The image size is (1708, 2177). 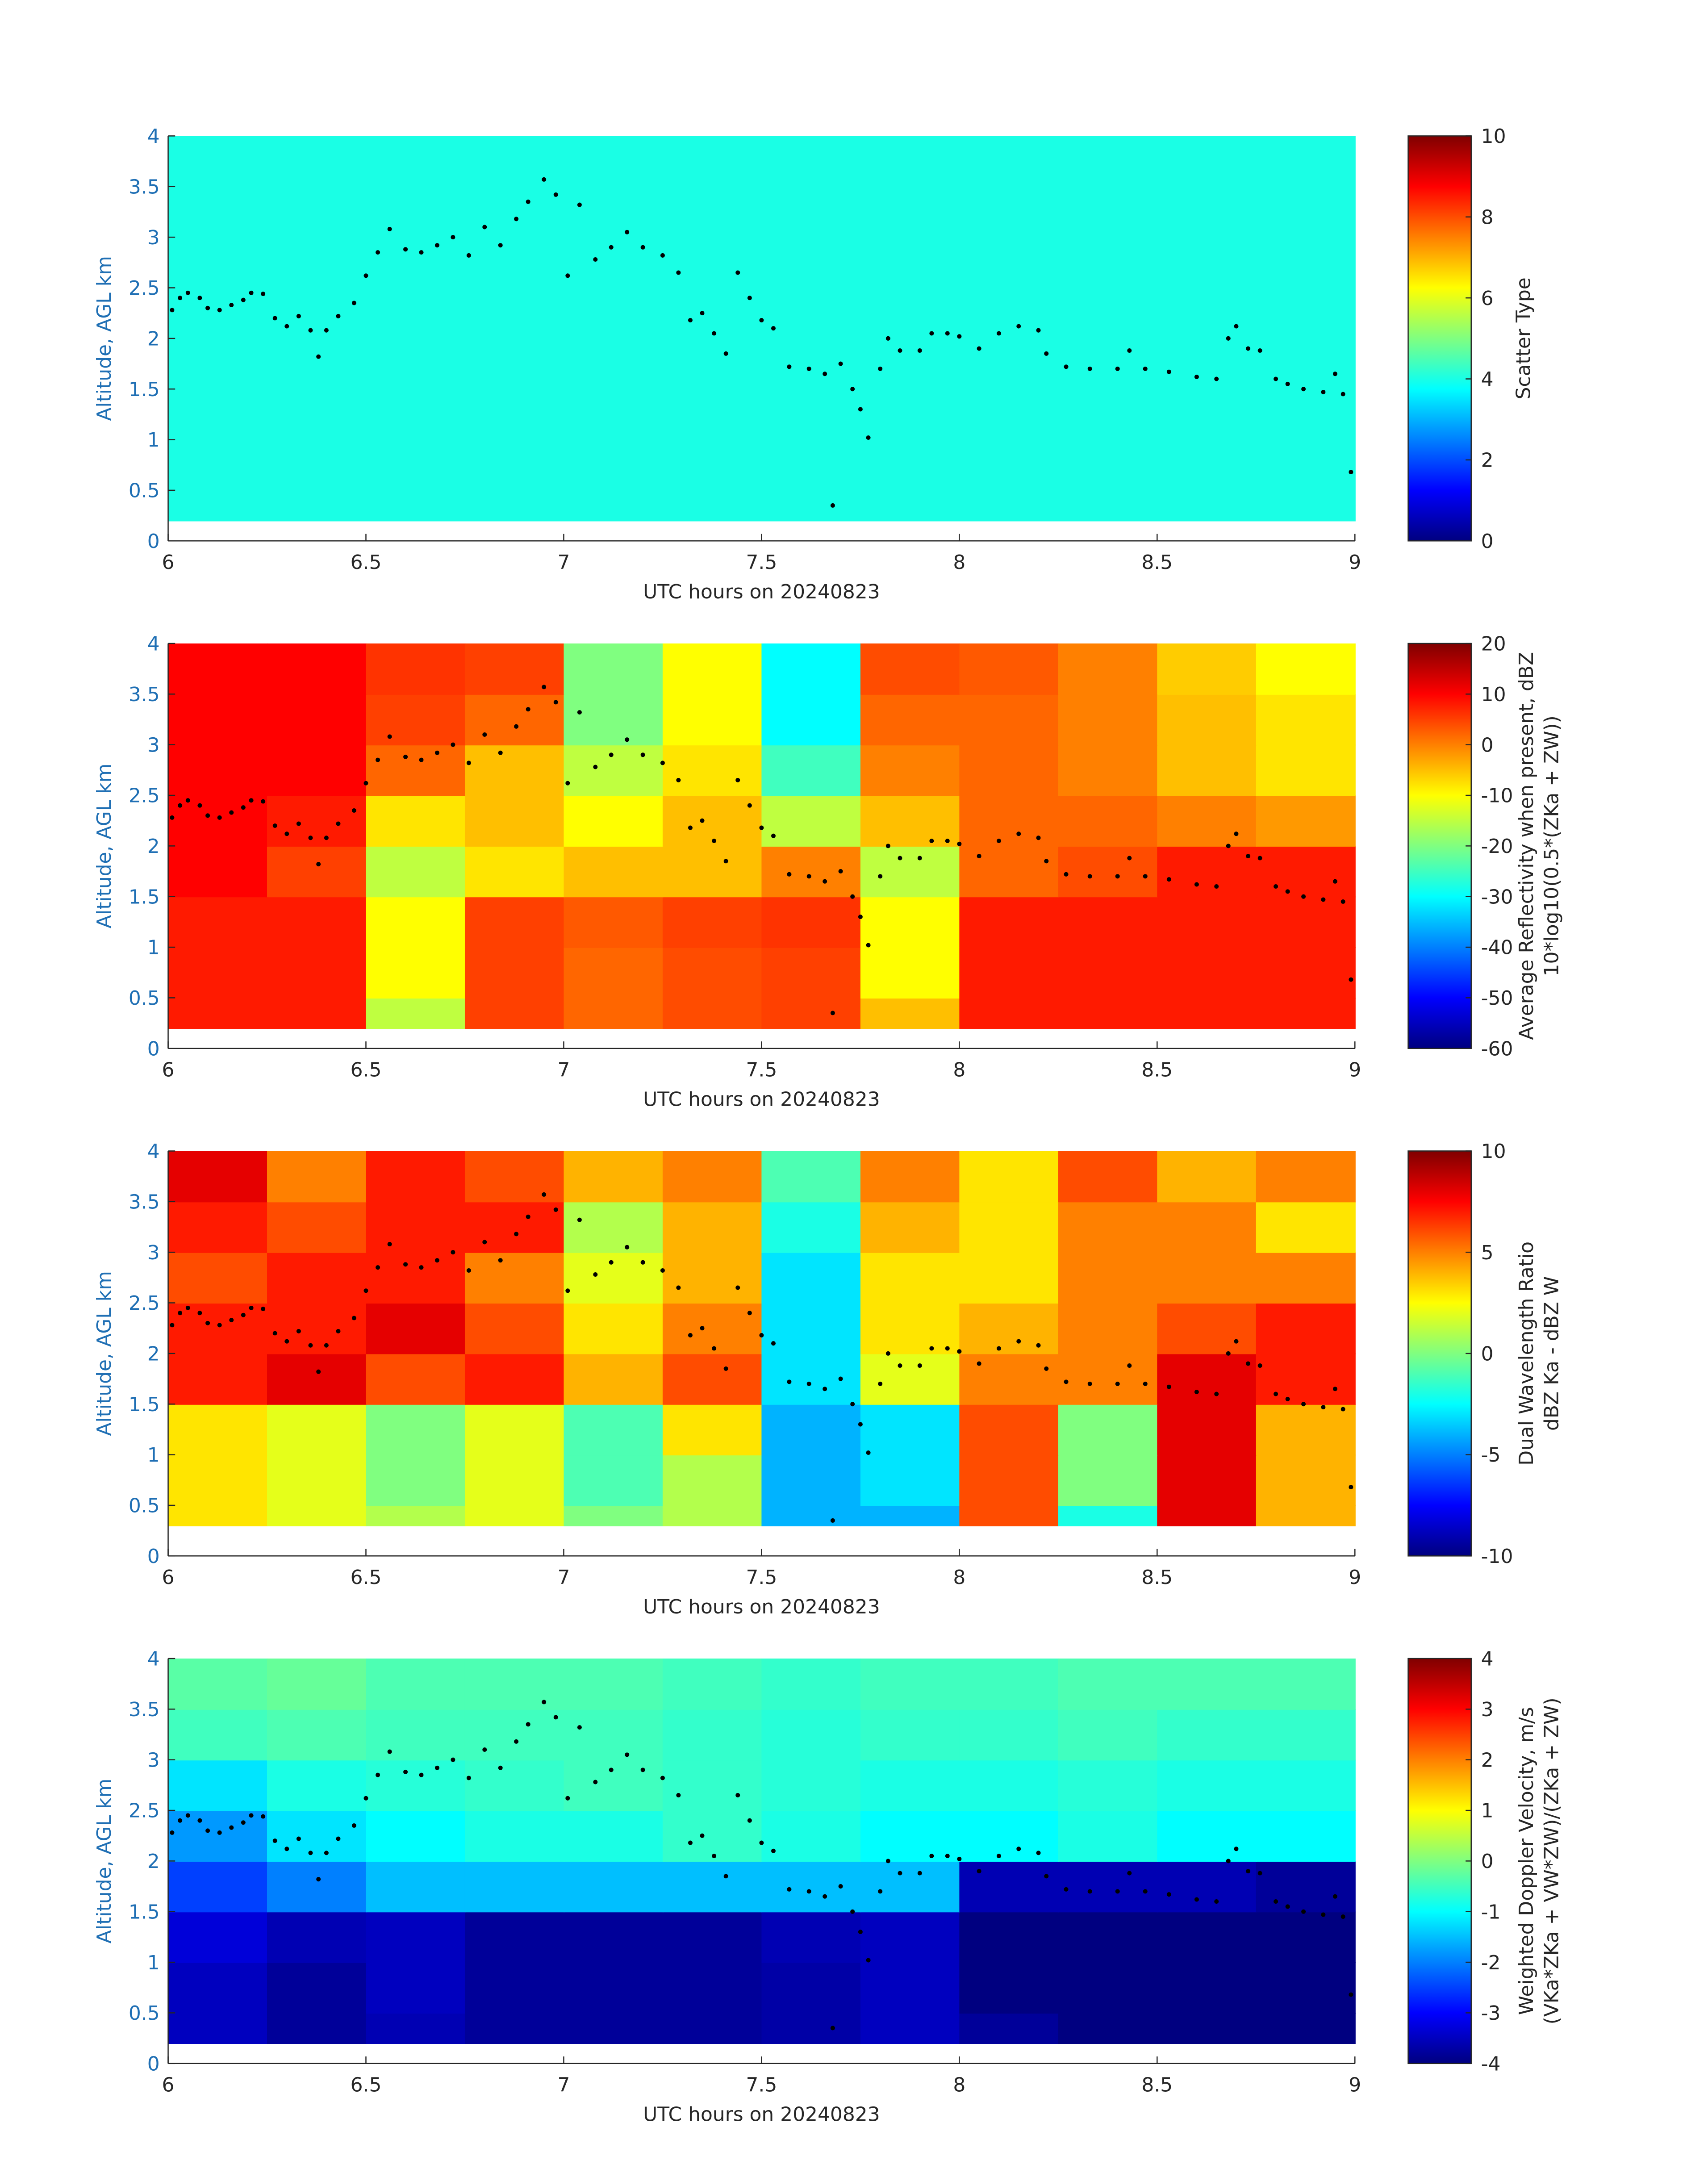 What do you see at coordinates (153, 1048) in the screenshot?
I see `y-tick-label: 0` at bounding box center [153, 1048].